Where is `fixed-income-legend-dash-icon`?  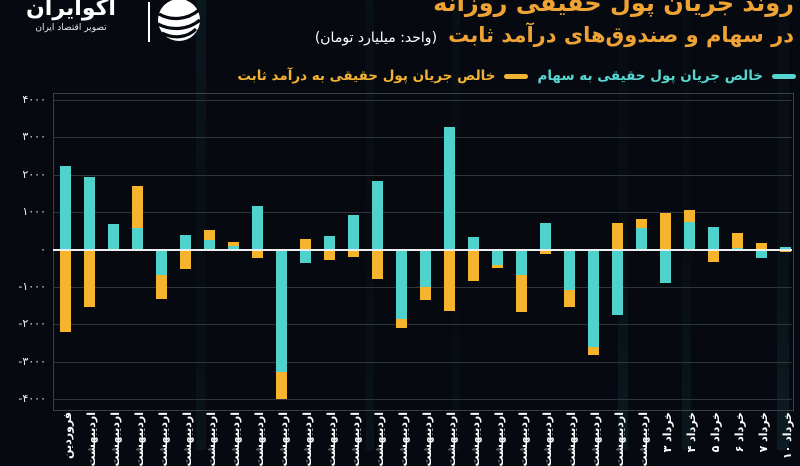
fixed-income-legend-dash-icon is located at coordinates (516, 76).